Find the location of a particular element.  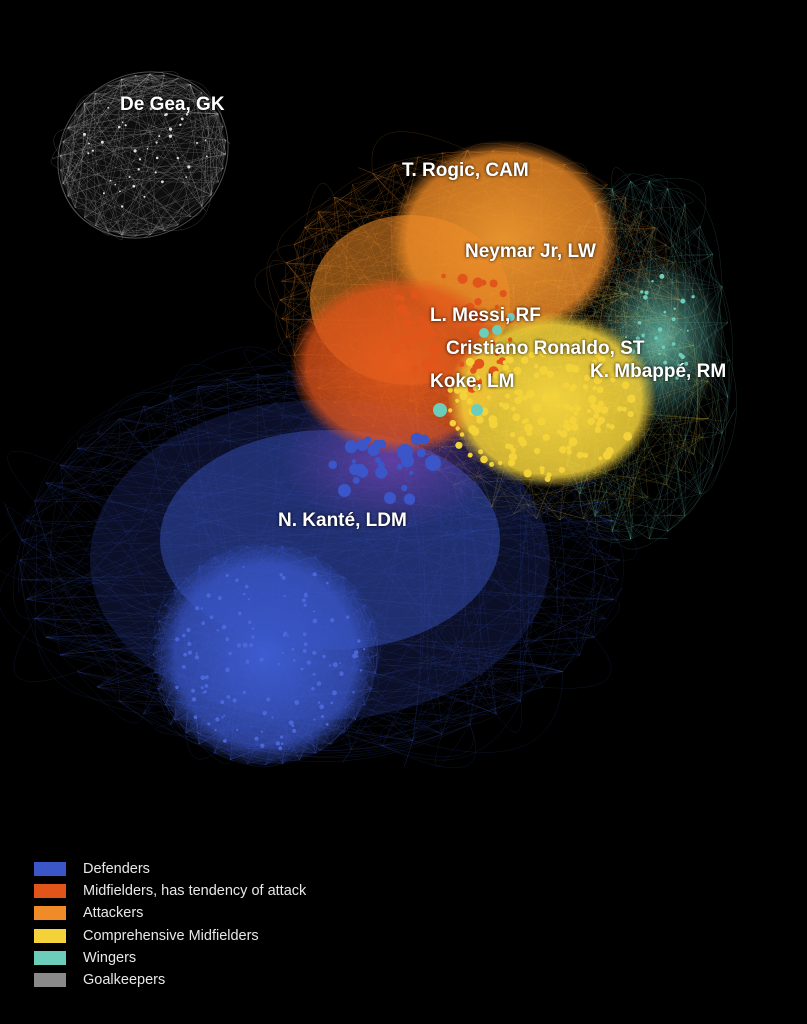

gk-cluster-fill is located at coordinates (143, 155).